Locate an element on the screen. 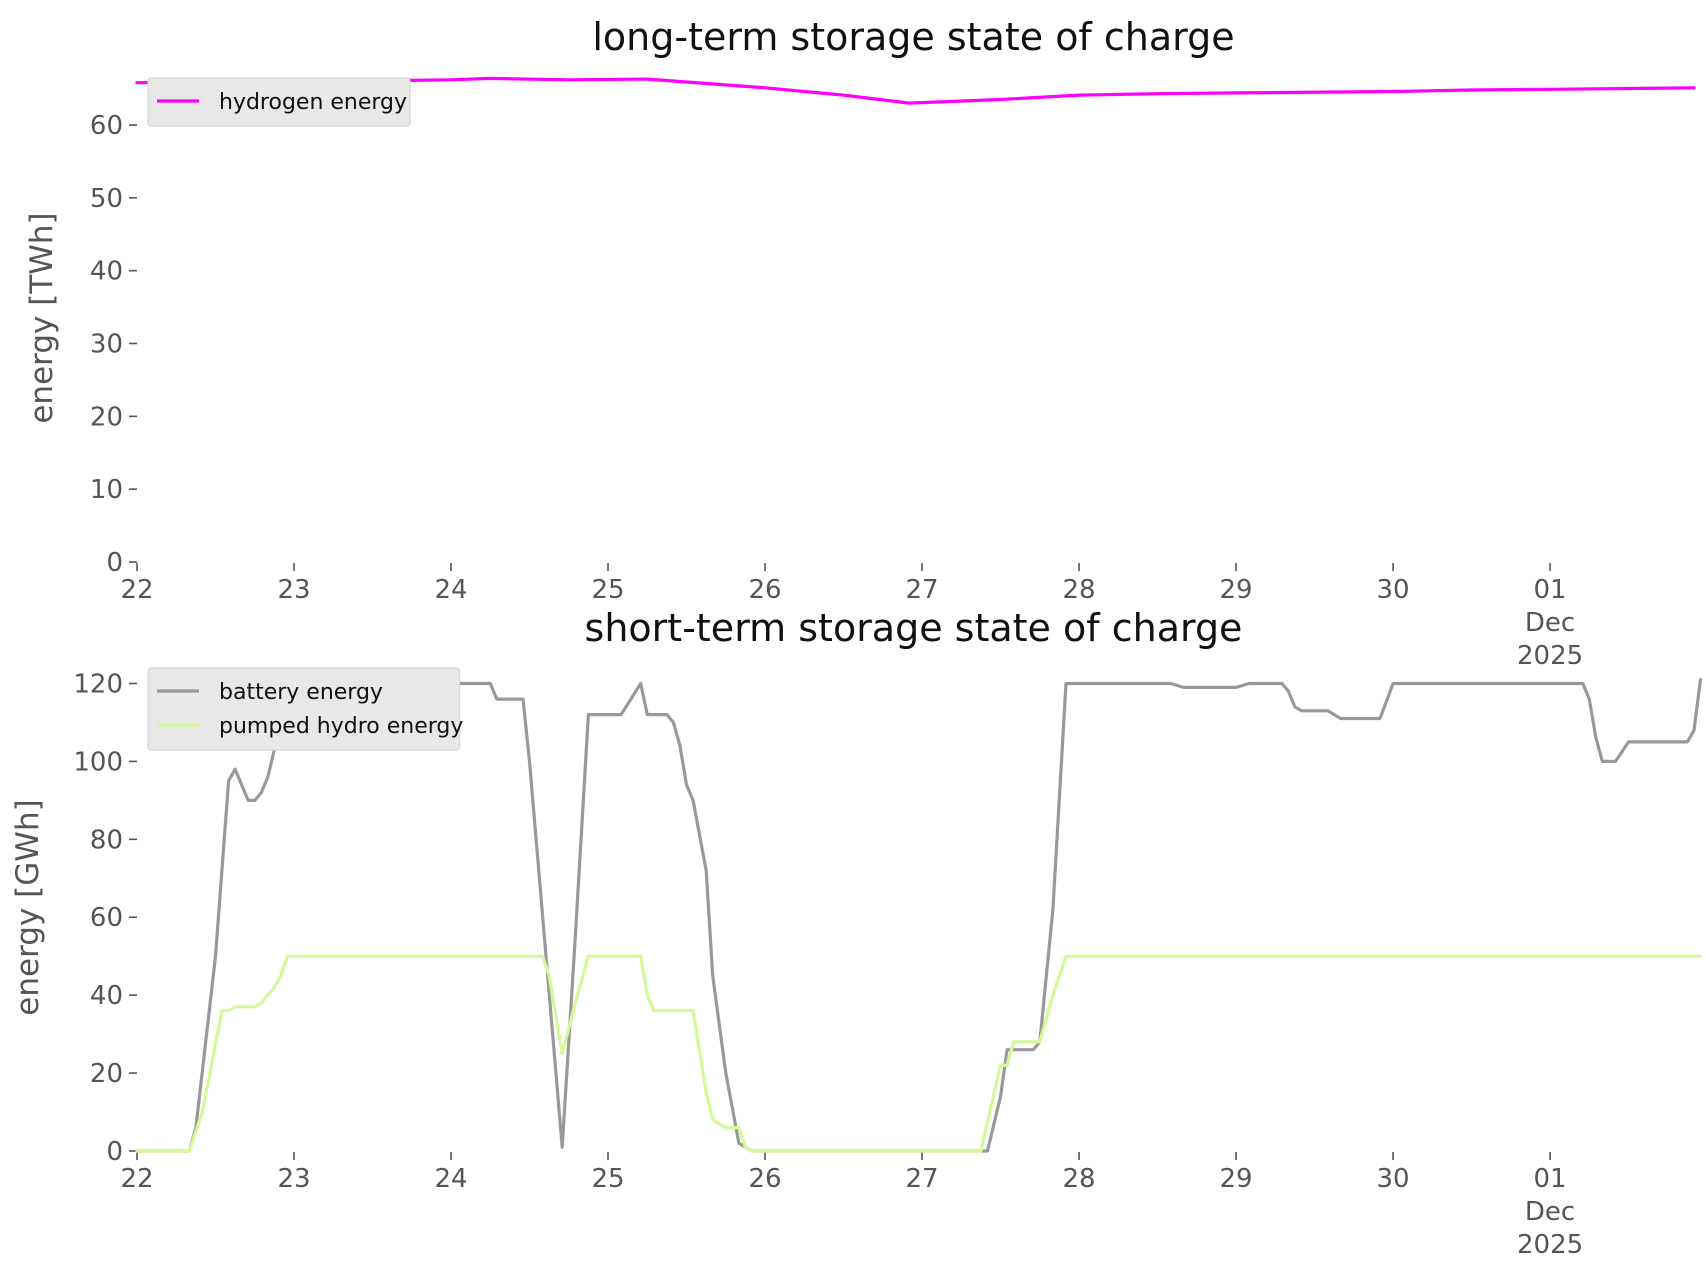  legend: battery energy pumped hydro energy is located at coordinates (305, 709).